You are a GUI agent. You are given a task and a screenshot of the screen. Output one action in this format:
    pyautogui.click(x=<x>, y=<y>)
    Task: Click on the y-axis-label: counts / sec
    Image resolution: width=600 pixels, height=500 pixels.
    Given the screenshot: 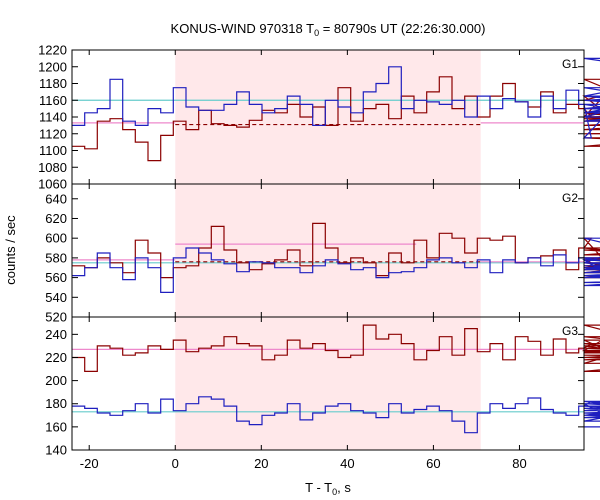 What is the action you would take?
    pyautogui.click(x=10, y=250)
    